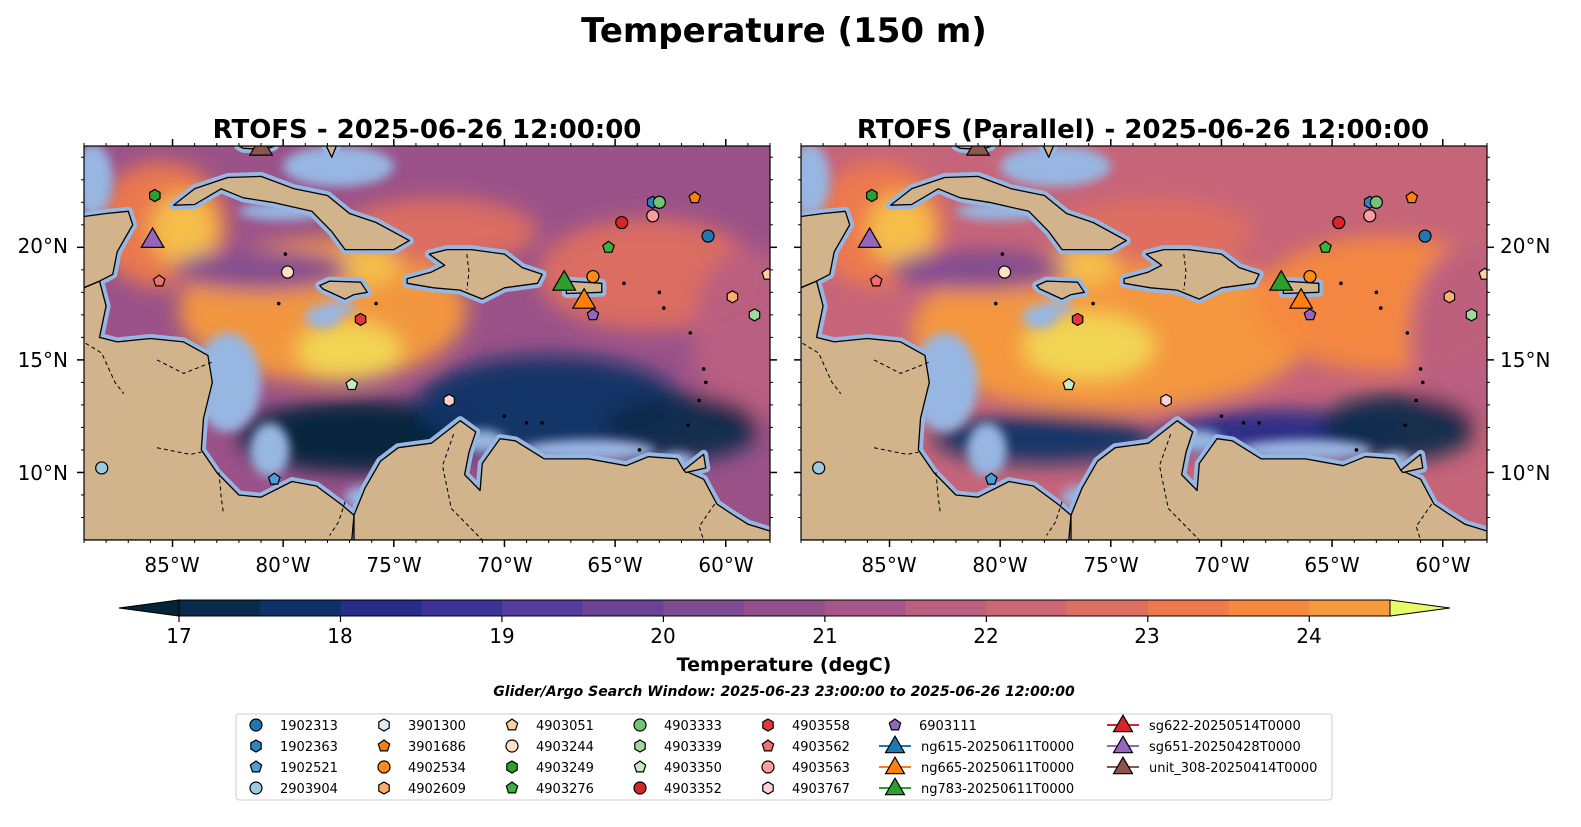 The image size is (1581, 827). Describe the element at coordinates (565, 768) in the screenshot. I see `legend-label: 4903249` at that location.